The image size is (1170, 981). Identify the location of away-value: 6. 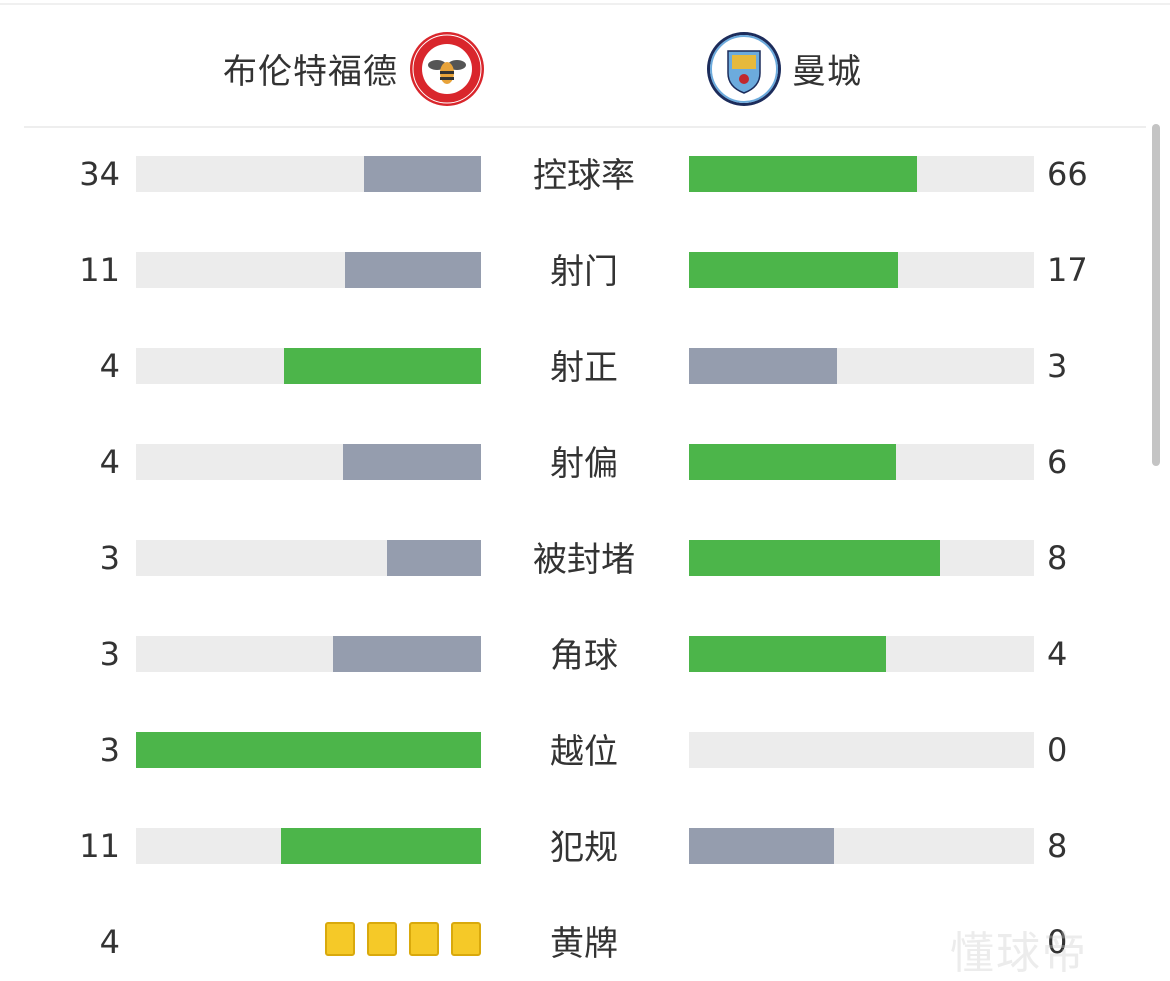
(1057, 462).